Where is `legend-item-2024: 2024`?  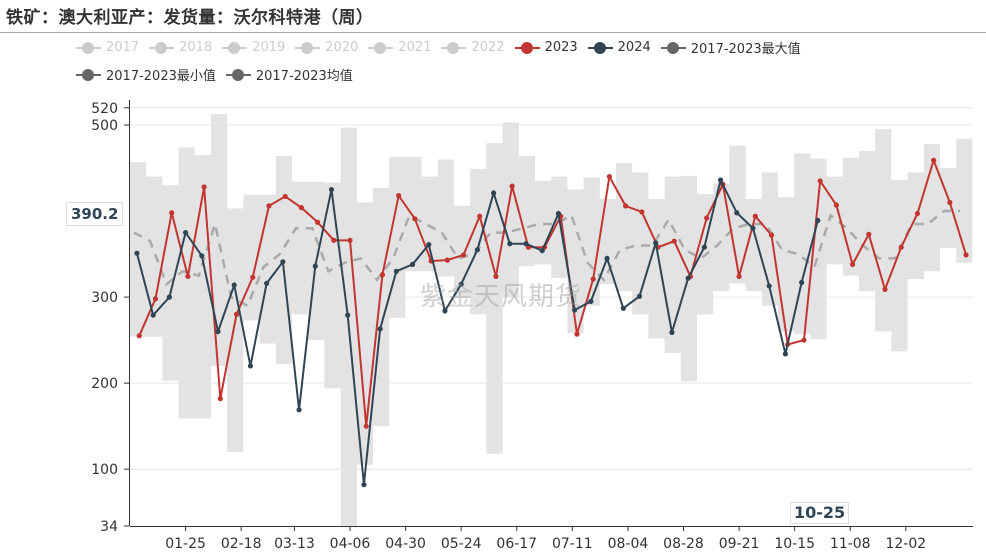 legend-item-2024: 2024 is located at coordinates (619, 47).